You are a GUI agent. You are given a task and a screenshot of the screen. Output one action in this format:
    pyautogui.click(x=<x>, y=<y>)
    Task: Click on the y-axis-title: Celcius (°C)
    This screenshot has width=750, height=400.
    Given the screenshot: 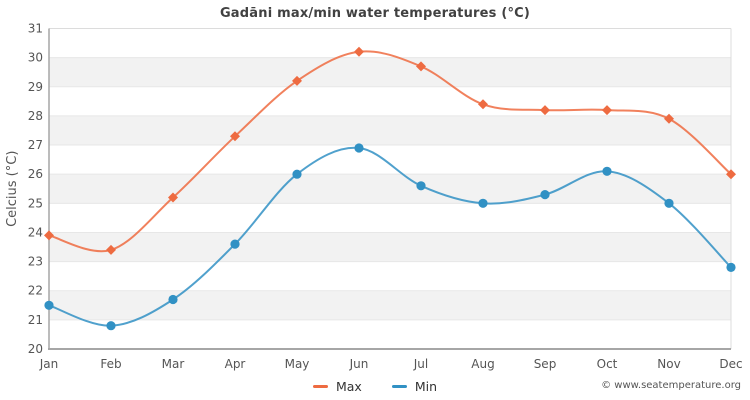 What is the action you would take?
    pyautogui.click(x=12, y=189)
    